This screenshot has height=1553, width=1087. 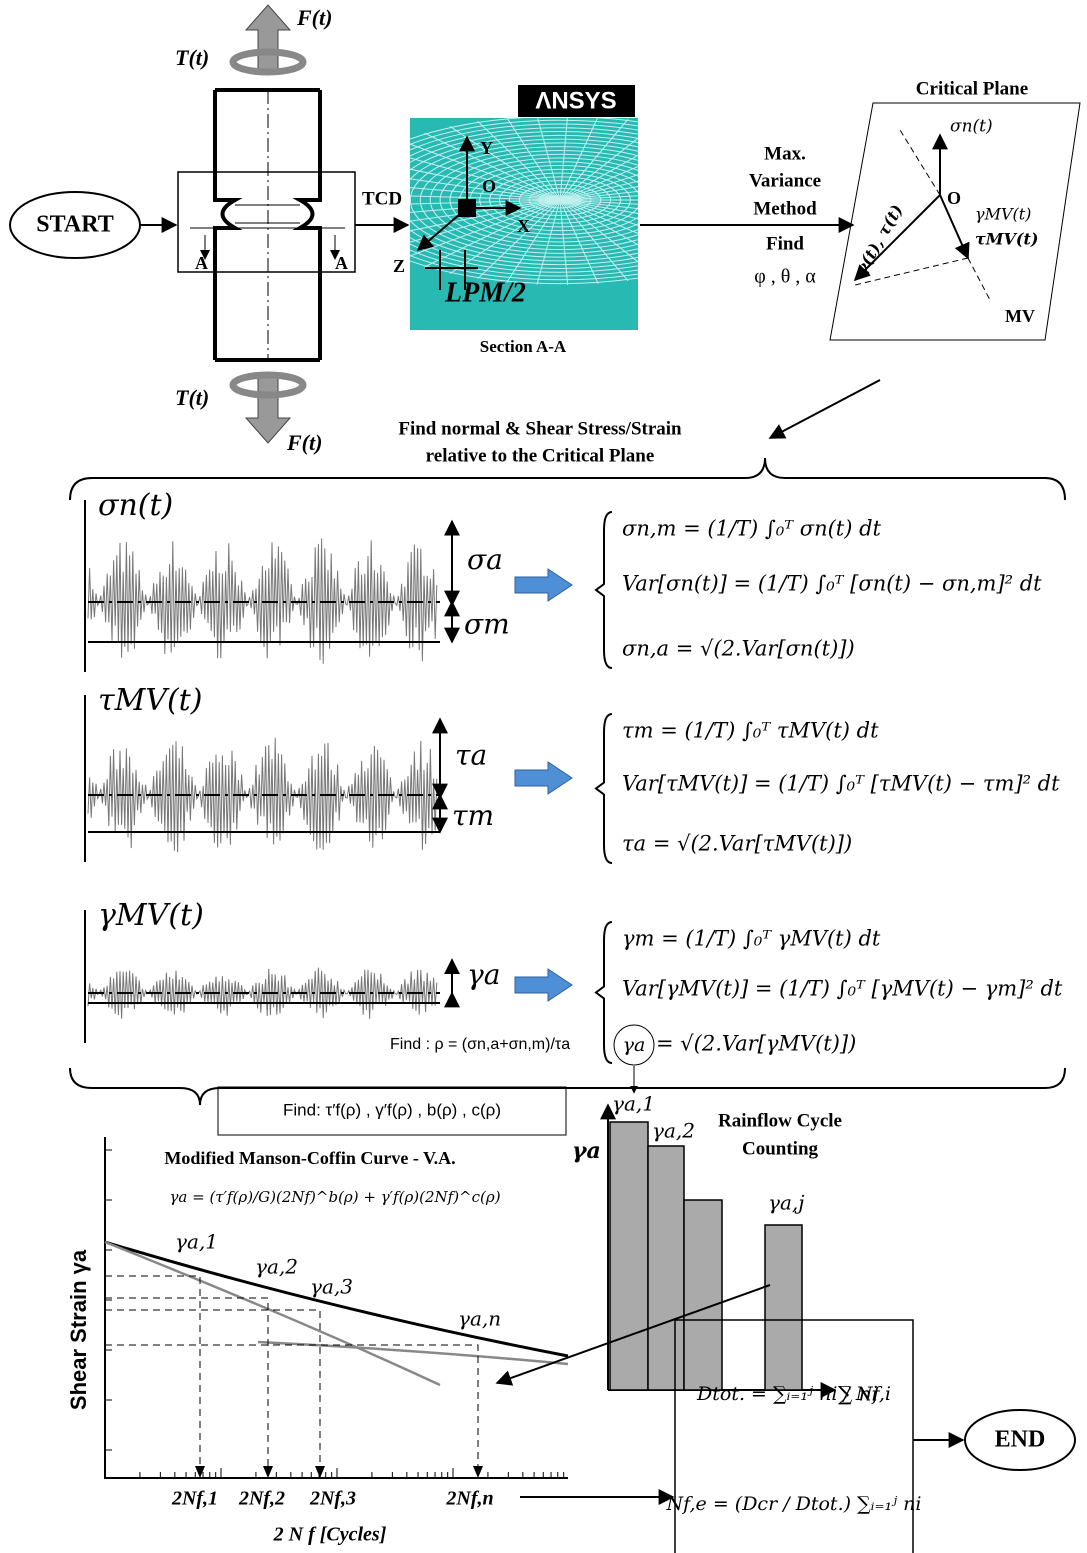 What do you see at coordinates (1020, 316) in the screenshot?
I see `plane-label: MV` at bounding box center [1020, 316].